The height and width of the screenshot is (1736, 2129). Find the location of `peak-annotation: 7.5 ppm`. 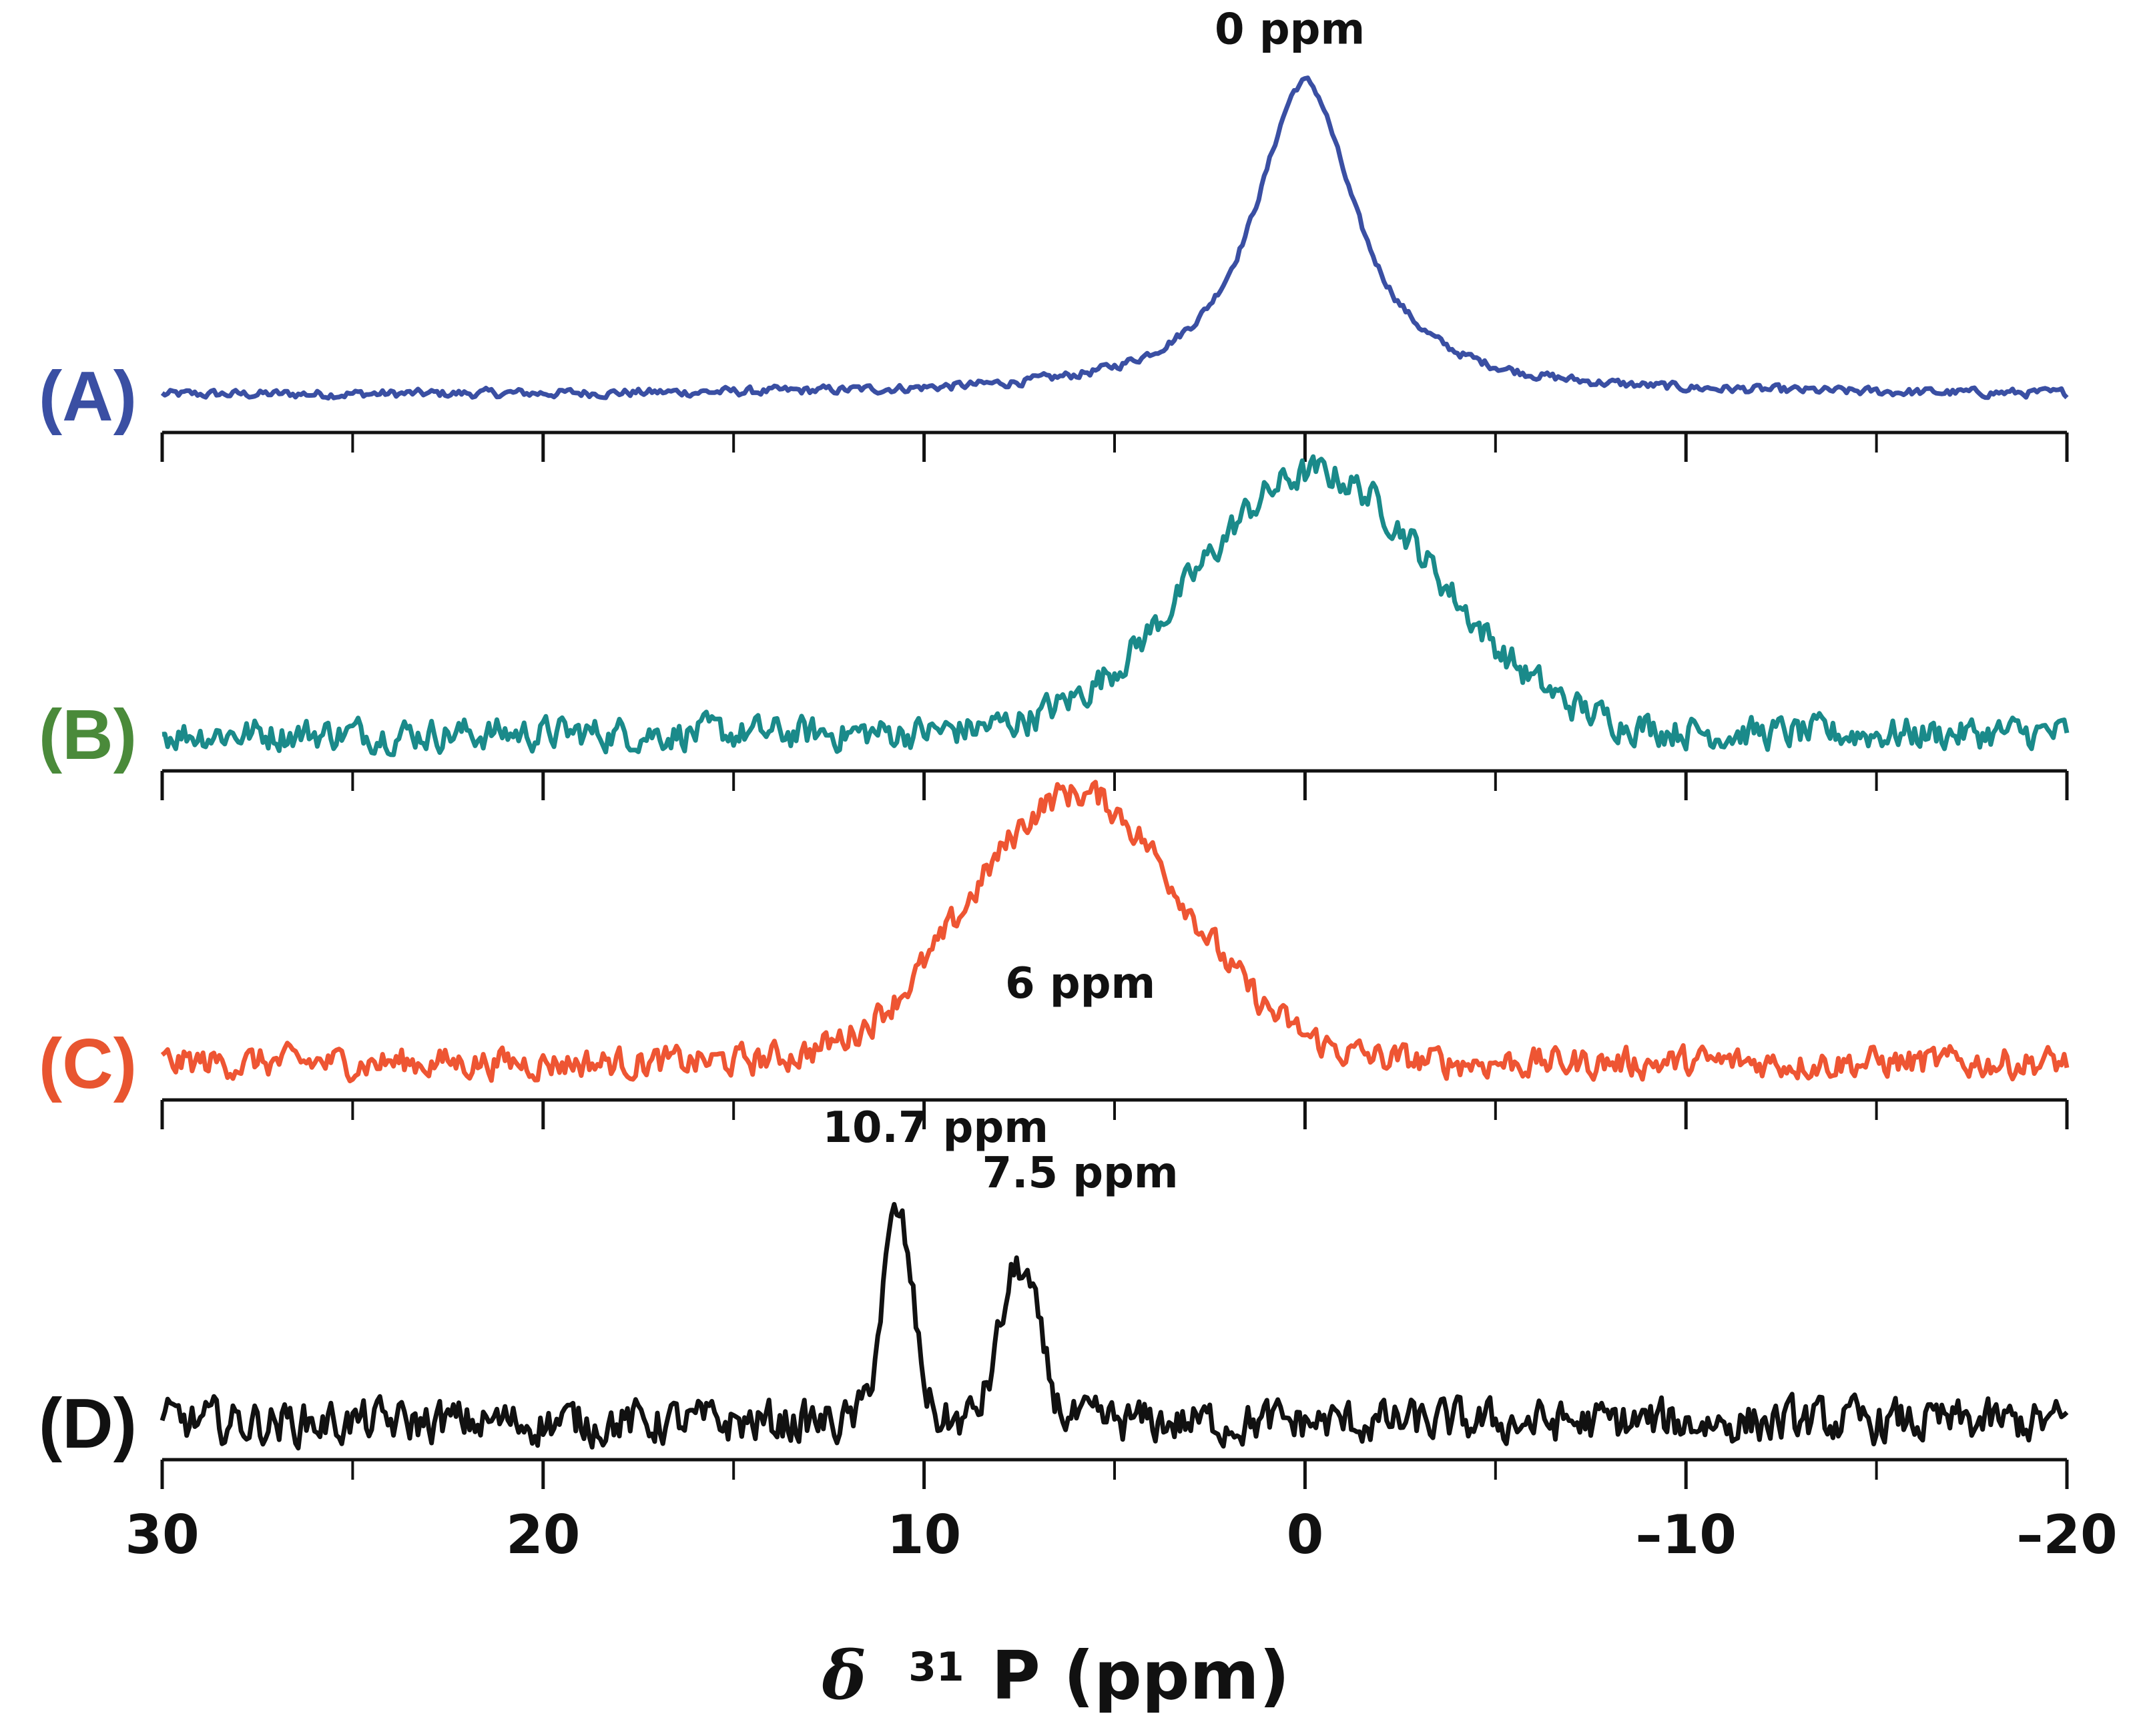

peak-annotation: 7.5 ppm is located at coordinates (1080, 1173).